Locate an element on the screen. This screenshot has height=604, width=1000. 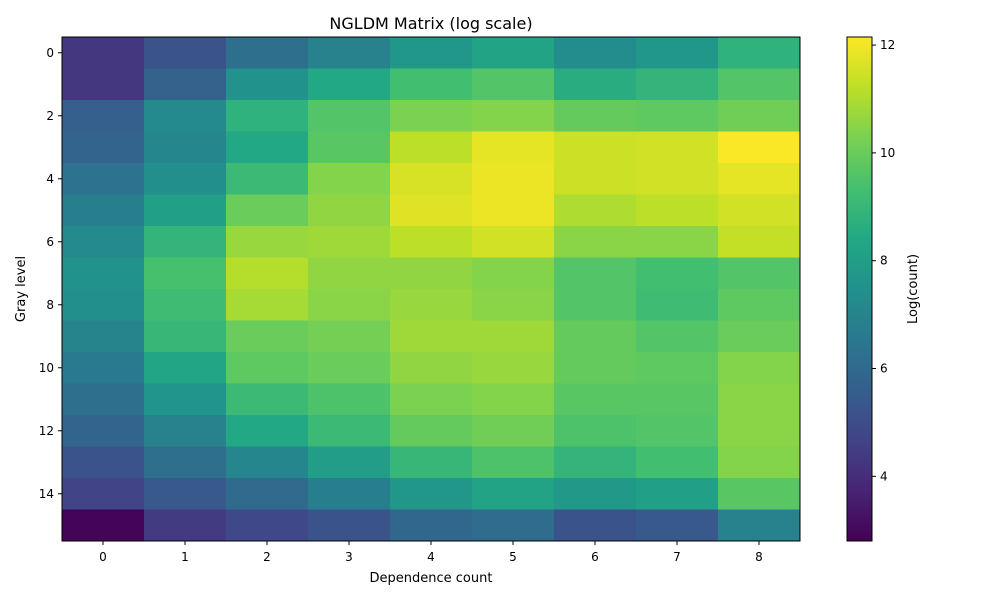
x-axis-label: Dependence count is located at coordinates (431, 578).